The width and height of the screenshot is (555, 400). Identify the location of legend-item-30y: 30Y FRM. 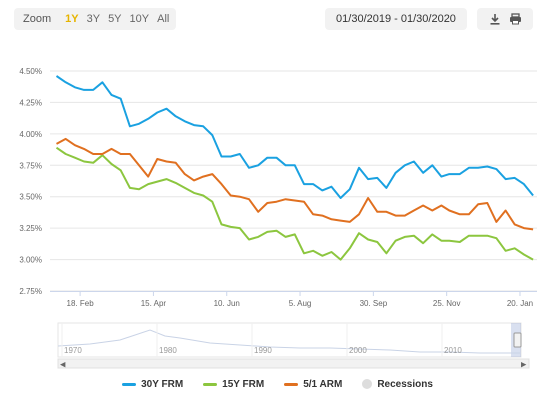
(152, 384).